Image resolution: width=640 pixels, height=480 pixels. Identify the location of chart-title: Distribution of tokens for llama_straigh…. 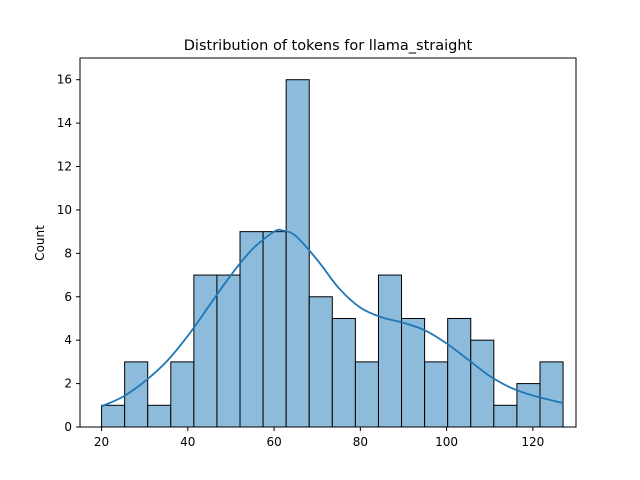
(328, 46).